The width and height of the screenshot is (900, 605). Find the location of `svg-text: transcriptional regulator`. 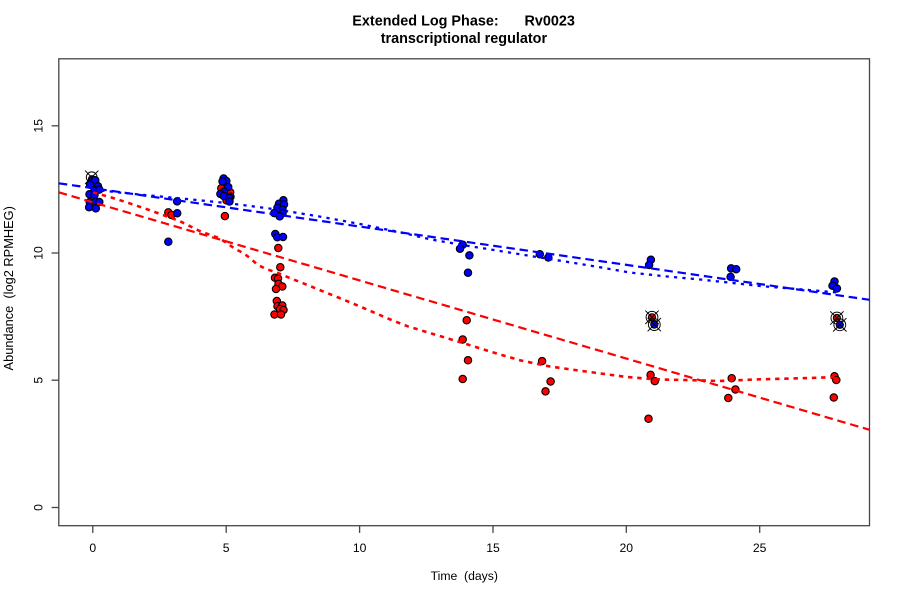

svg-text: transcriptional regulator is located at coordinates (464, 39).